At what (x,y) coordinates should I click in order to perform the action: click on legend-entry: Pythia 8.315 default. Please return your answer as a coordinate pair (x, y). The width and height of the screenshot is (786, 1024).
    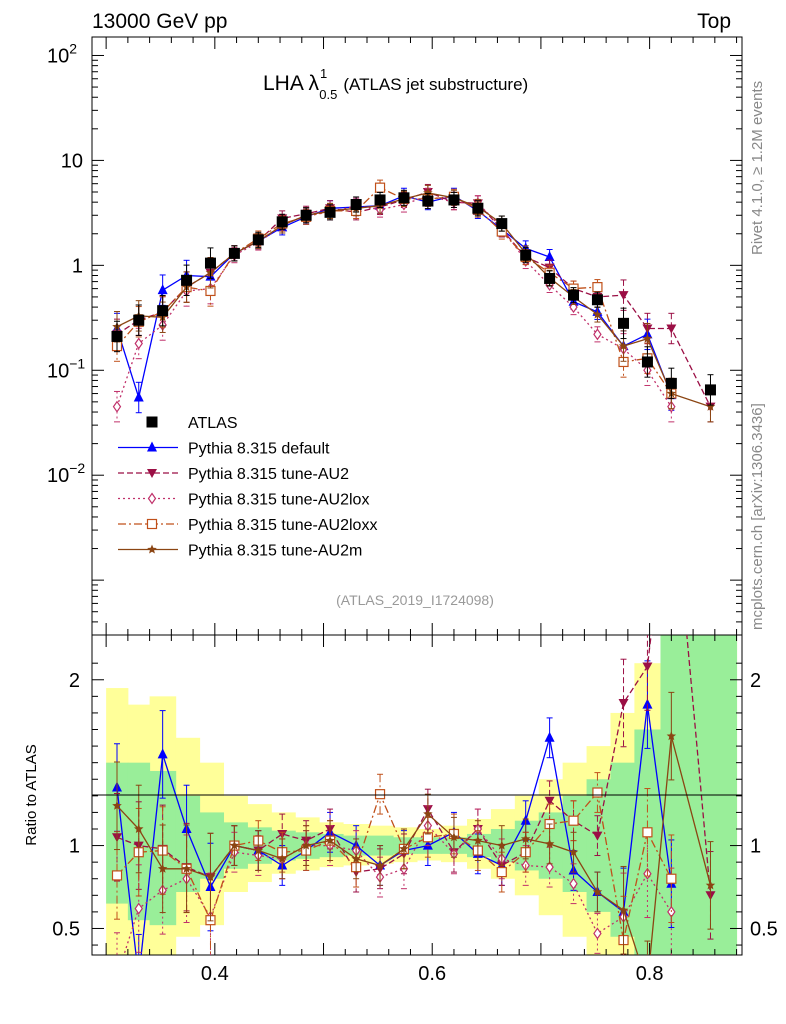
    Looking at the image, I should click on (224, 449).